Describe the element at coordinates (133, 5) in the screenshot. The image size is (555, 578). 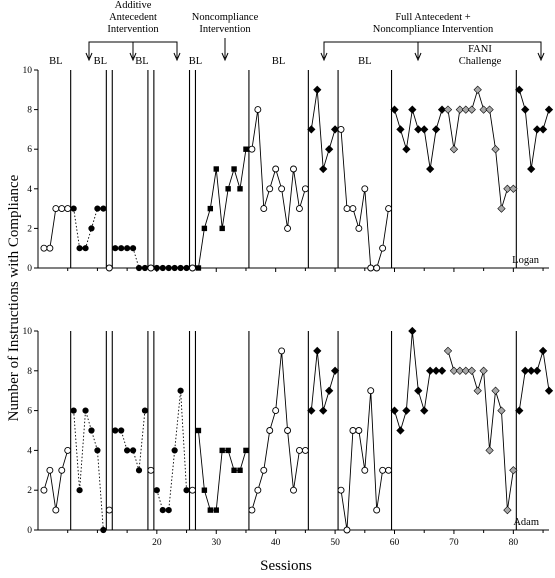
I see `condition-label-additive-line-1: Additive` at that location.